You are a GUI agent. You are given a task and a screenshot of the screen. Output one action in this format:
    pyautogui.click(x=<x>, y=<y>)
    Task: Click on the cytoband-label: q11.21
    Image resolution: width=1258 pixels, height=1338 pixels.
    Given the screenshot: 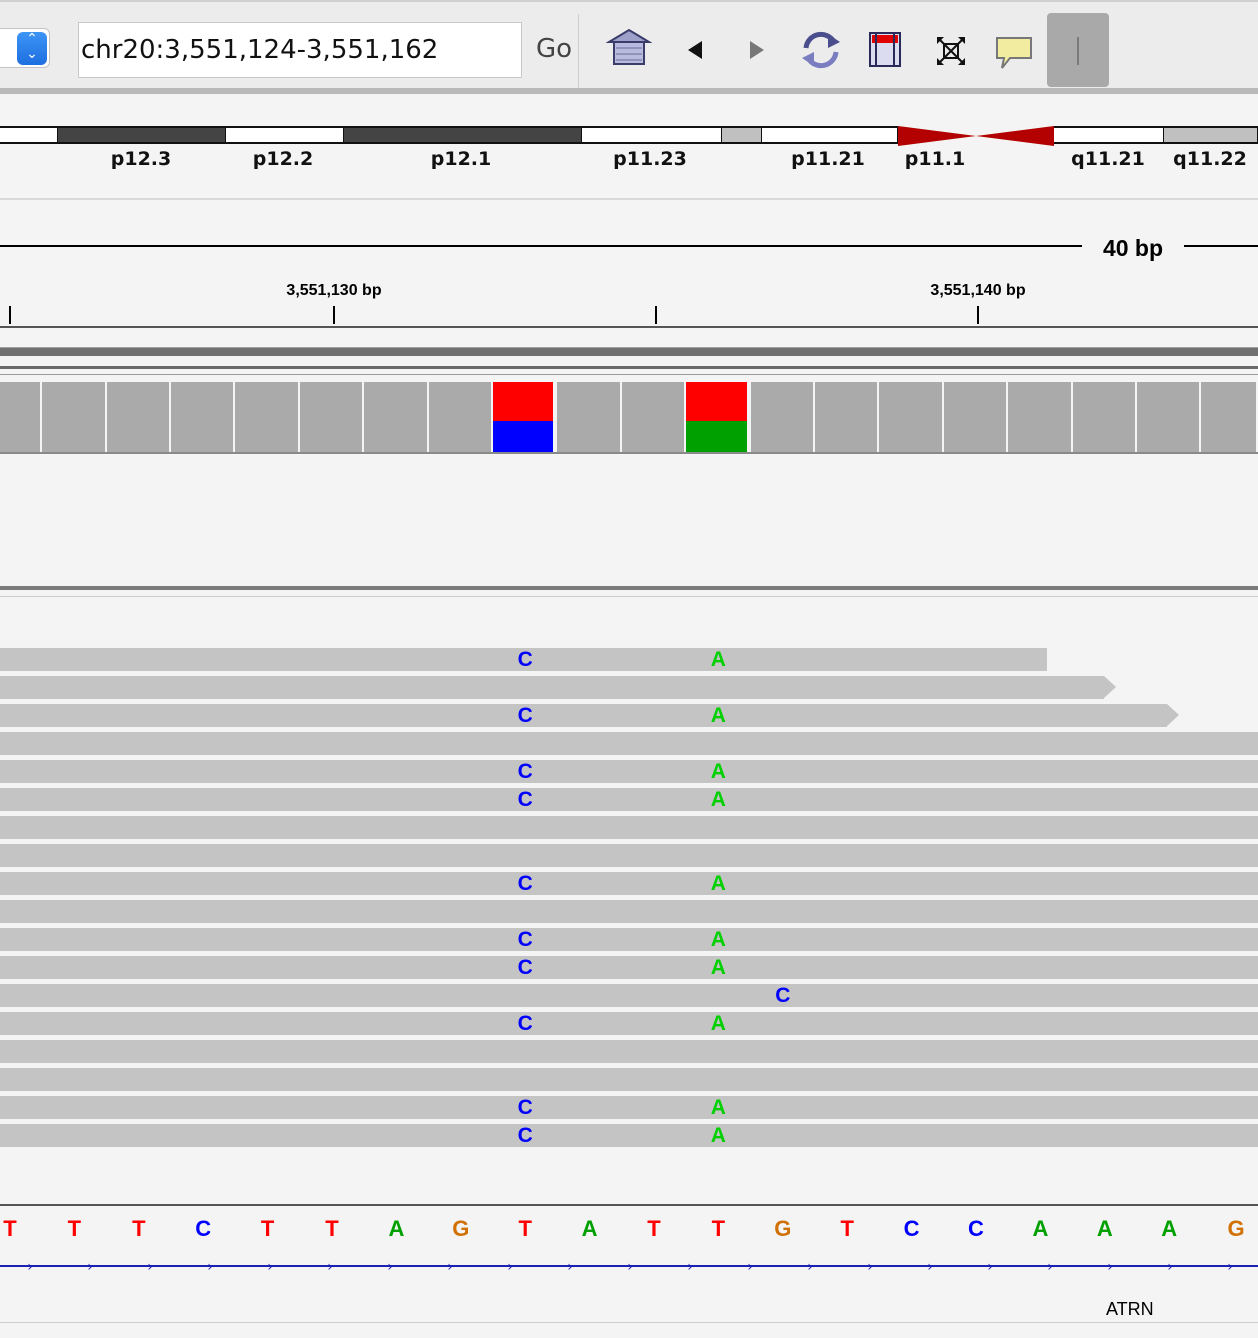 What is the action you would take?
    pyautogui.click(x=1108, y=159)
    